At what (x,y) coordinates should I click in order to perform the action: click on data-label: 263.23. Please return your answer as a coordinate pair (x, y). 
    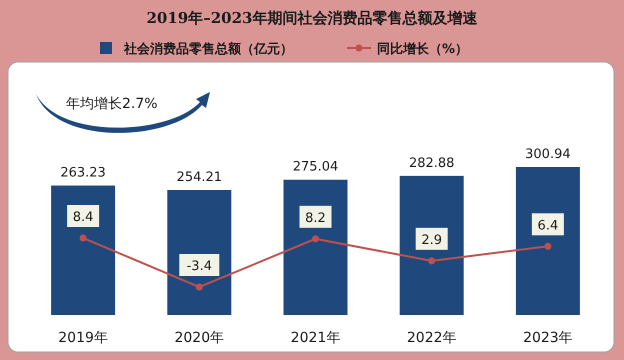
    Looking at the image, I should click on (83, 173).